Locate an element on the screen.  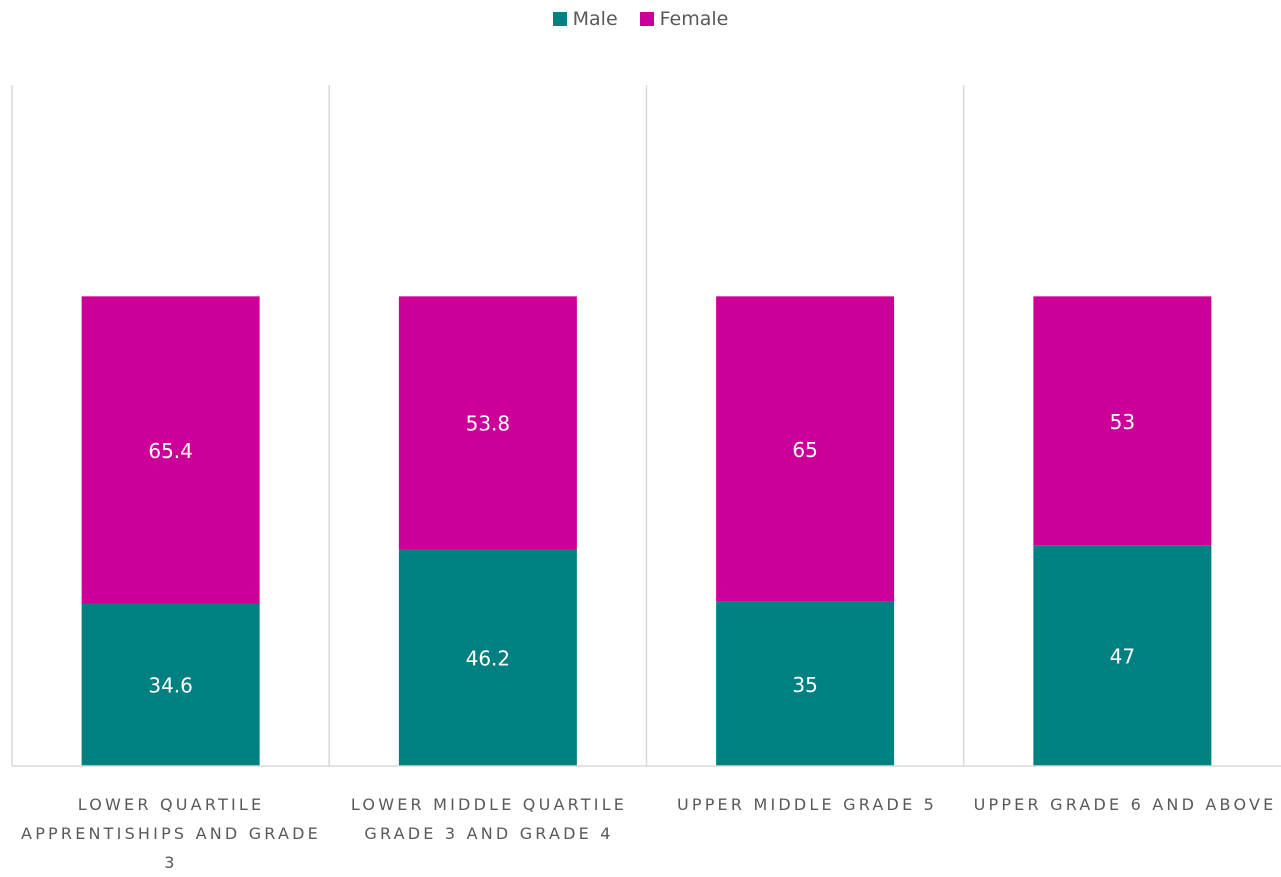
legend: Male Female is located at coordinates (640, 19).